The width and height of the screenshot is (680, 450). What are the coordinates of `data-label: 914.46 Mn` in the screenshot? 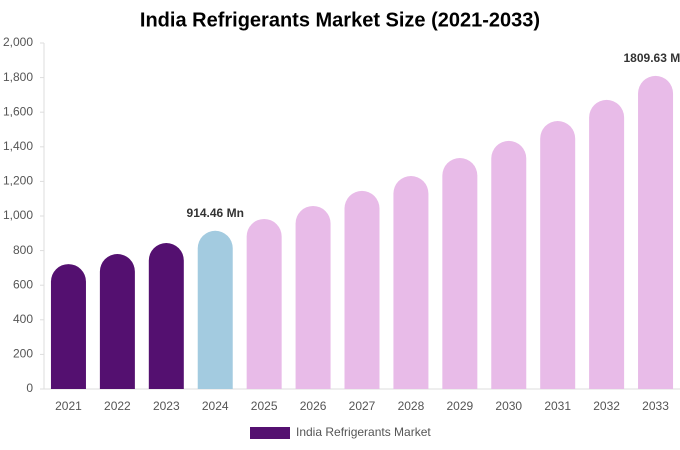 It's located at (215, 213).